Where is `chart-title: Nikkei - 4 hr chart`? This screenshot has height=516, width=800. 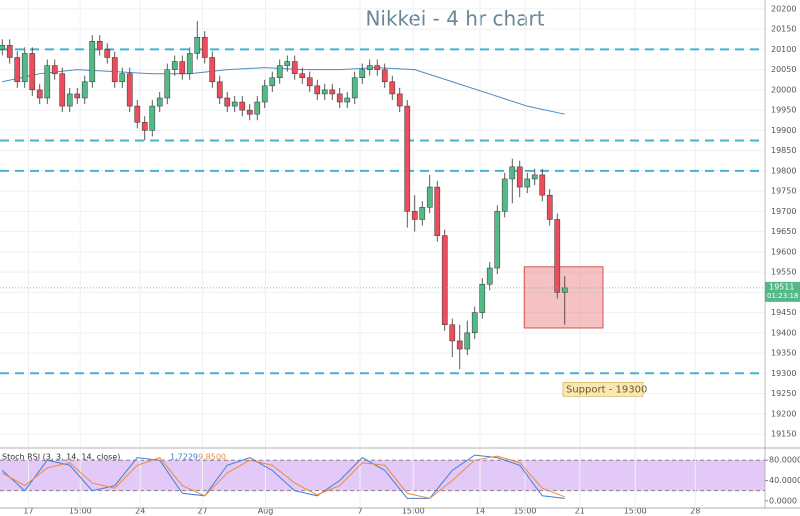
chart-title: Nikkei - 4 hr chart is located at coordinates (454, 19).